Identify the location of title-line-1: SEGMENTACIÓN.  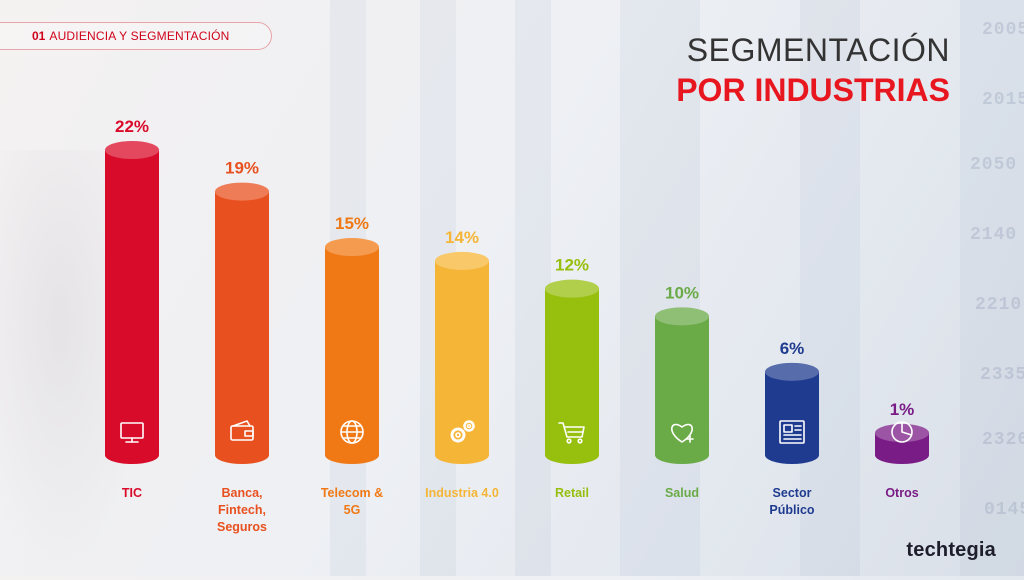
(818, 50).